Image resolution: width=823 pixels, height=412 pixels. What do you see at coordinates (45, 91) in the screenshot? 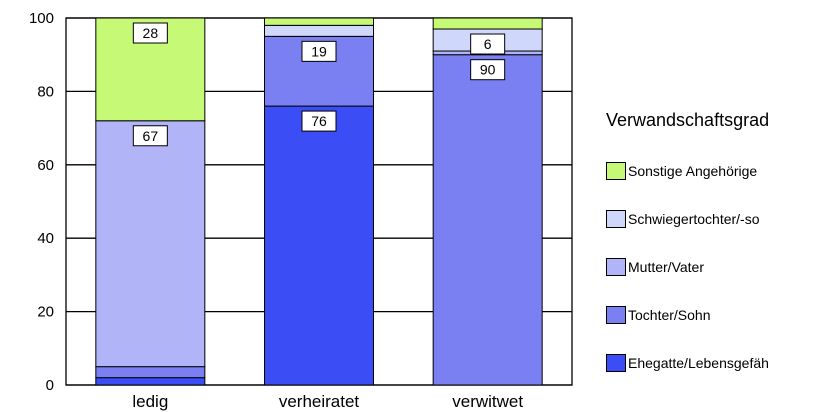
I see `y-tick-label: 80` at bounding box center [45, 91].